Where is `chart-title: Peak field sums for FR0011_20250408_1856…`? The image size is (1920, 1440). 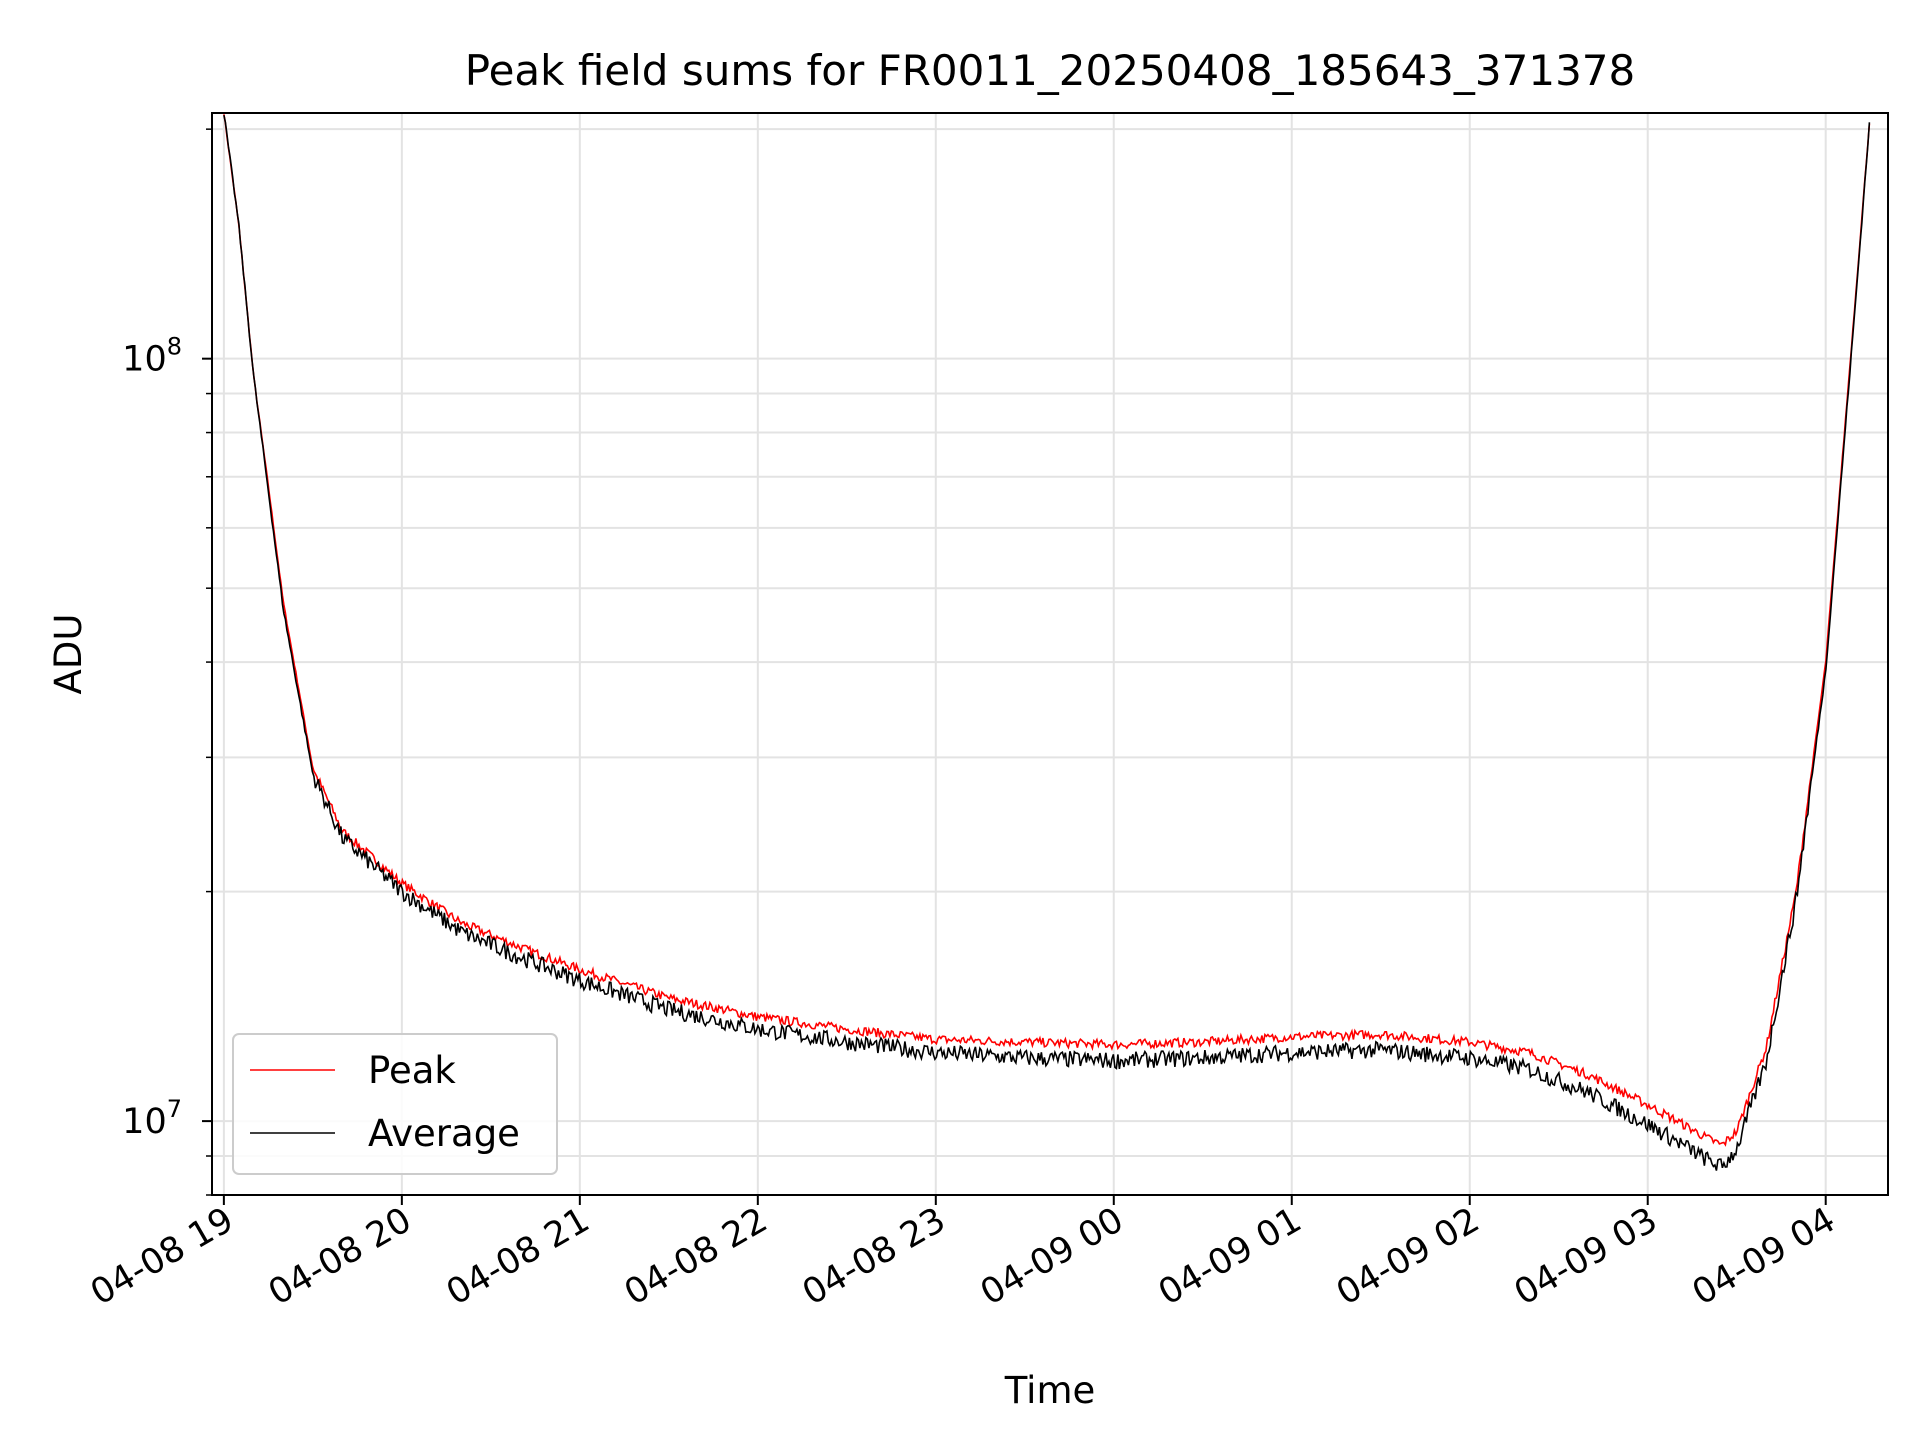 chart-title: Peak field sums for FR0011_20250408_1856… is located at coordinates (1050, 70).